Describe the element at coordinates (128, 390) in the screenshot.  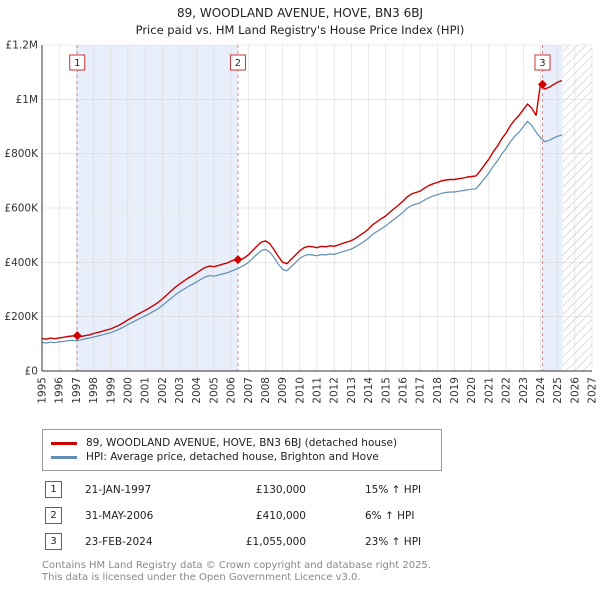
I see `svg-text: 2000` at that location.